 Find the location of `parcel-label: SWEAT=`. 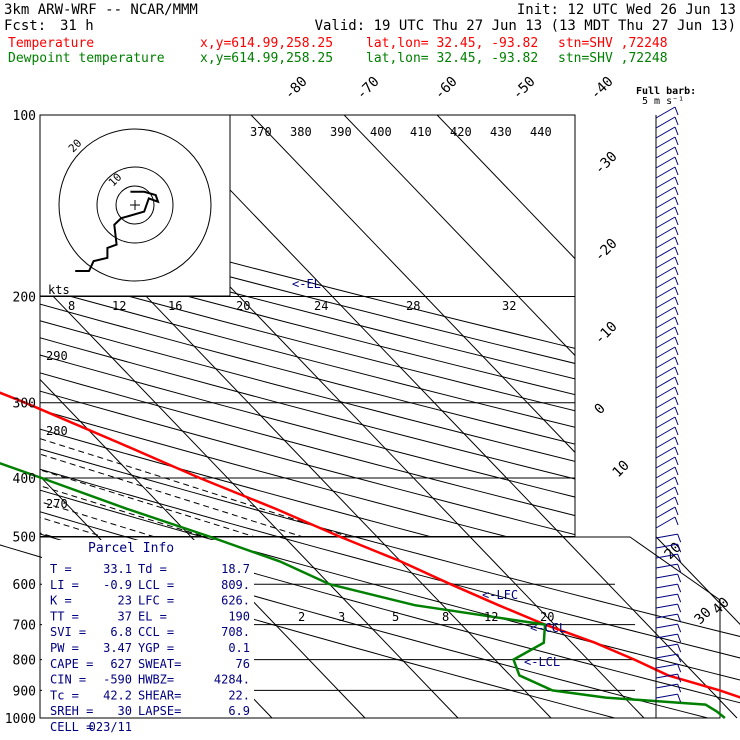

parcel-label: SWEAT= is located at coordinates (159, 664).